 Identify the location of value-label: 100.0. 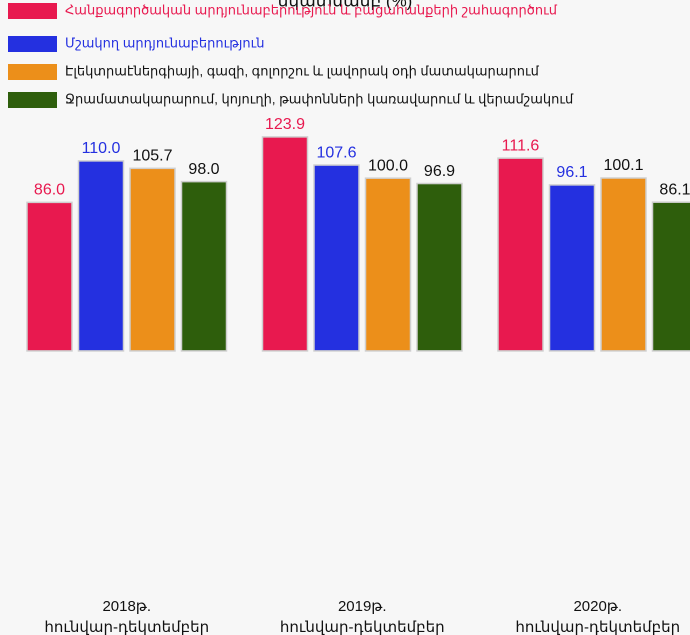
(388, 165).